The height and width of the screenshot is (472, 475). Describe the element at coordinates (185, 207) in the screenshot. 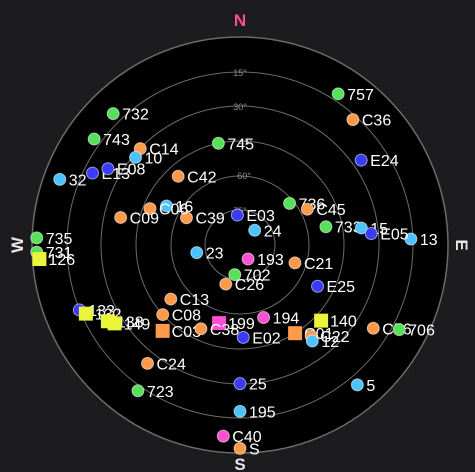

I see `satellite-label-16: 16` at that location.